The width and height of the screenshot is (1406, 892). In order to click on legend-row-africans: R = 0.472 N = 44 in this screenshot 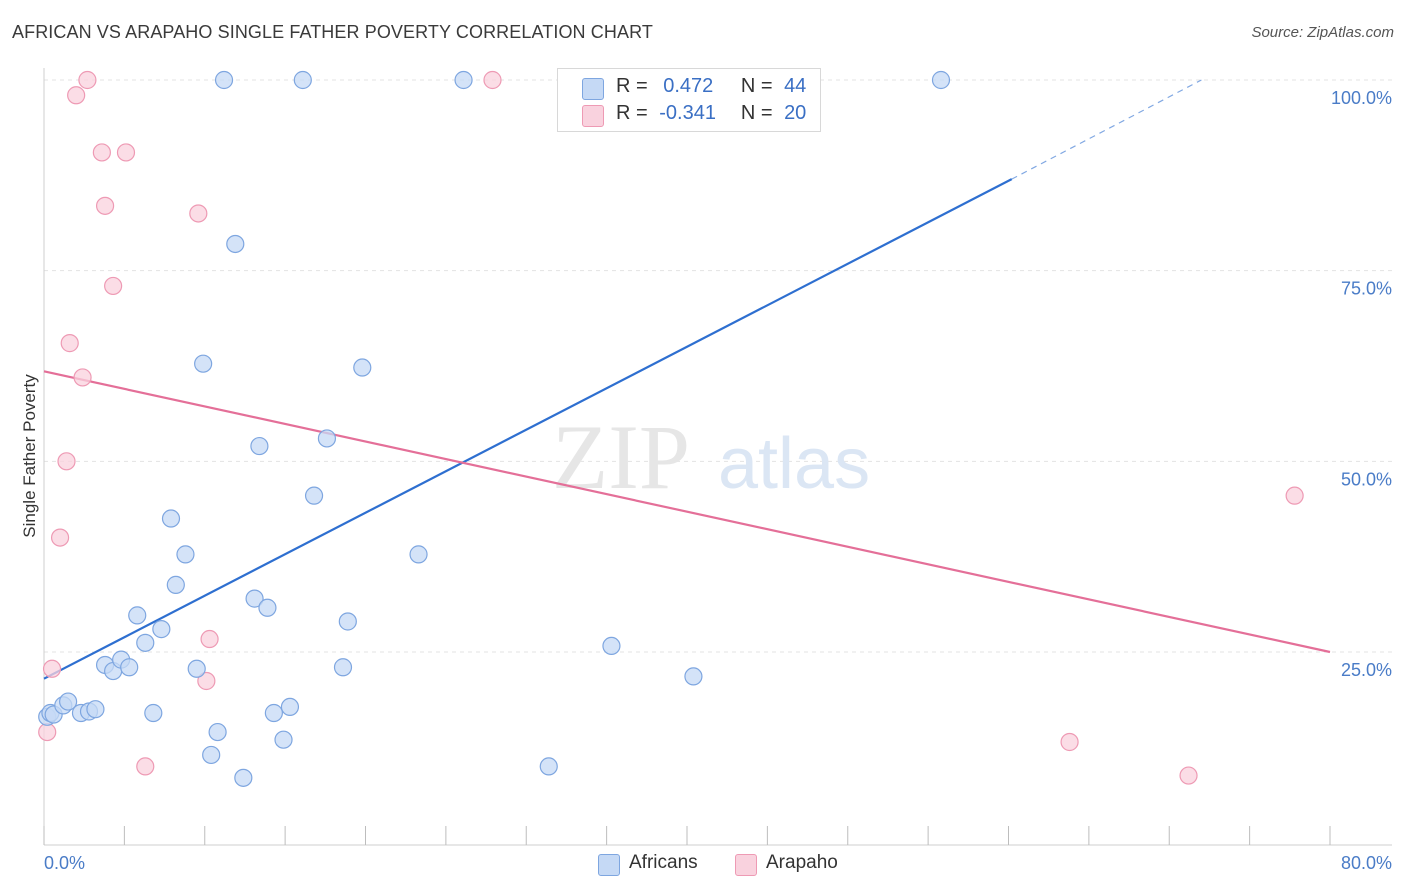, I will do `click(694, 87)`.